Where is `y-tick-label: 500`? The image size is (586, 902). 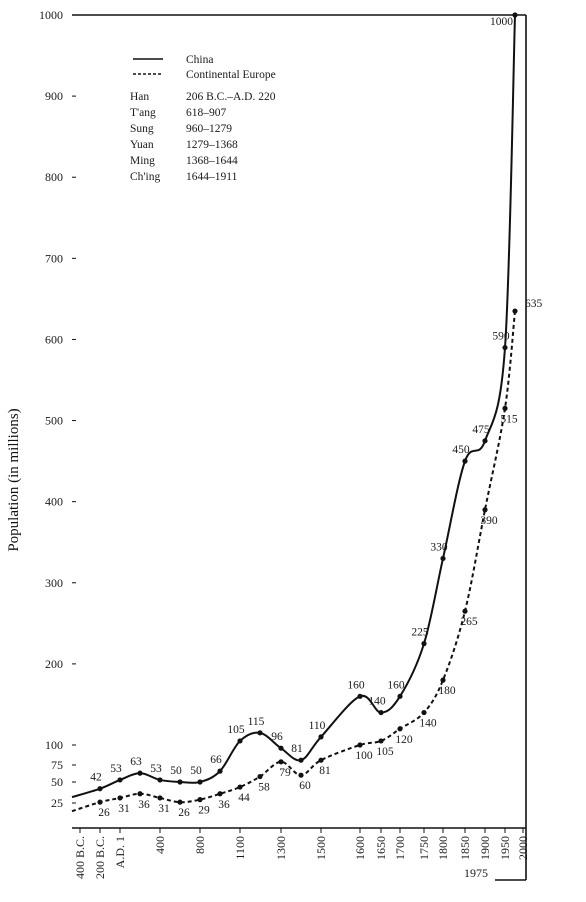 y-tick-label: 500 is located at coordinates (54, 421).